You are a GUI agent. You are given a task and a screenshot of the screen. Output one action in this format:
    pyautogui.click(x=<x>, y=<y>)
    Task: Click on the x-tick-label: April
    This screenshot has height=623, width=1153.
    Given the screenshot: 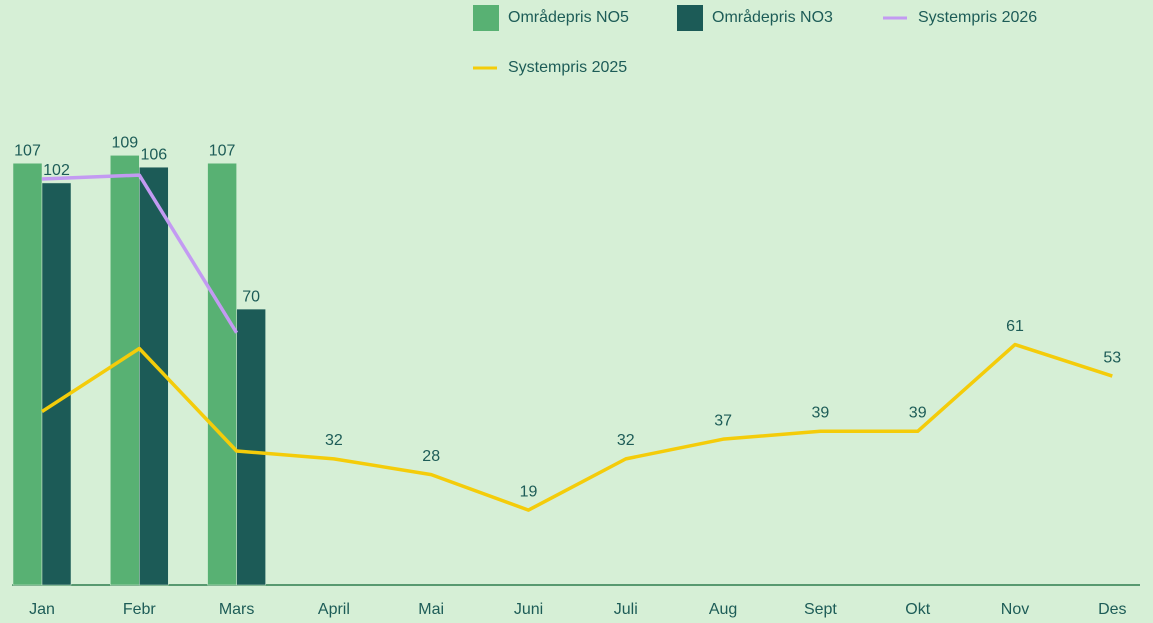 What is the action you would take?
    pyautogui.click(x=334, y=609)
    